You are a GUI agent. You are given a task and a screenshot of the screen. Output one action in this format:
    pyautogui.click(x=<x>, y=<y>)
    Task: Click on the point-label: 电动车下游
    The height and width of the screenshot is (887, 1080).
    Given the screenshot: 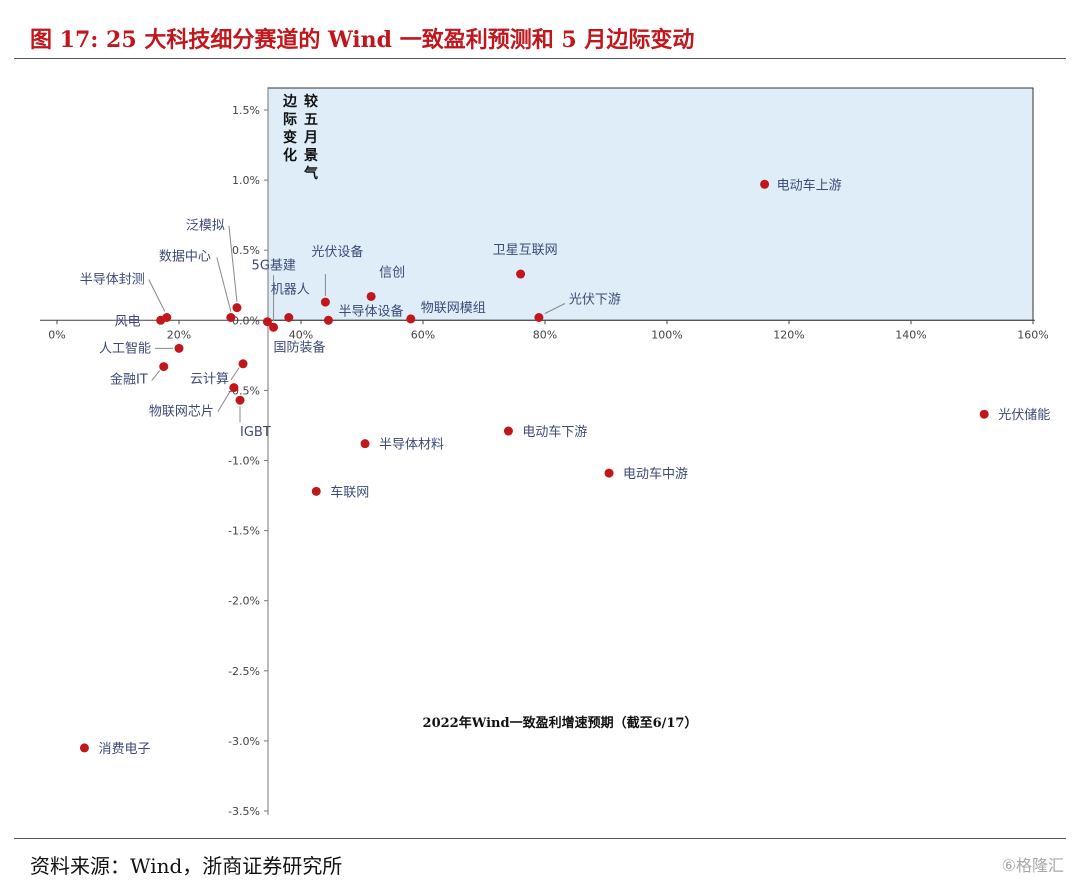 What is the action you would take?
    pyautogui.click(x=554, y=432)
    